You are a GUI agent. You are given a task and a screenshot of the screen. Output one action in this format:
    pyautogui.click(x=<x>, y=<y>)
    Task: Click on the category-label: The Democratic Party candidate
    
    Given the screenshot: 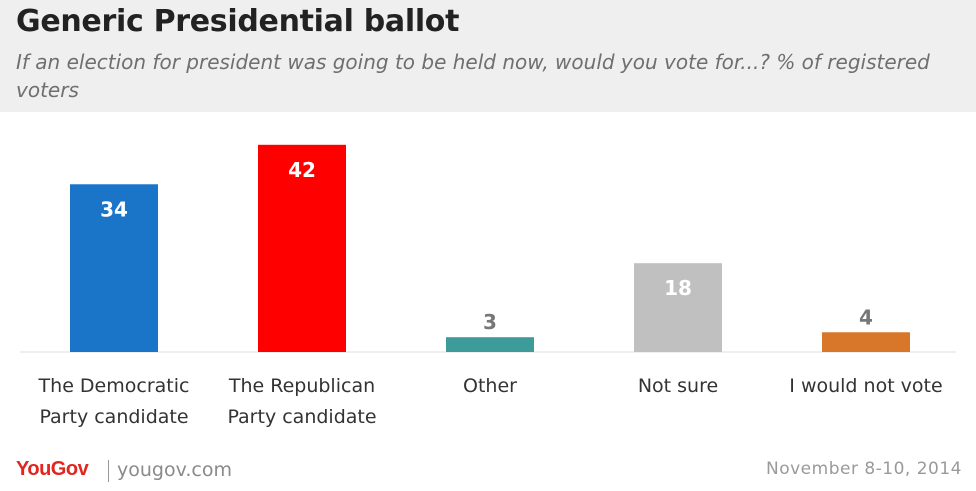 What is the action you would take?
    pyautogui.click(x=114, y=401)
    